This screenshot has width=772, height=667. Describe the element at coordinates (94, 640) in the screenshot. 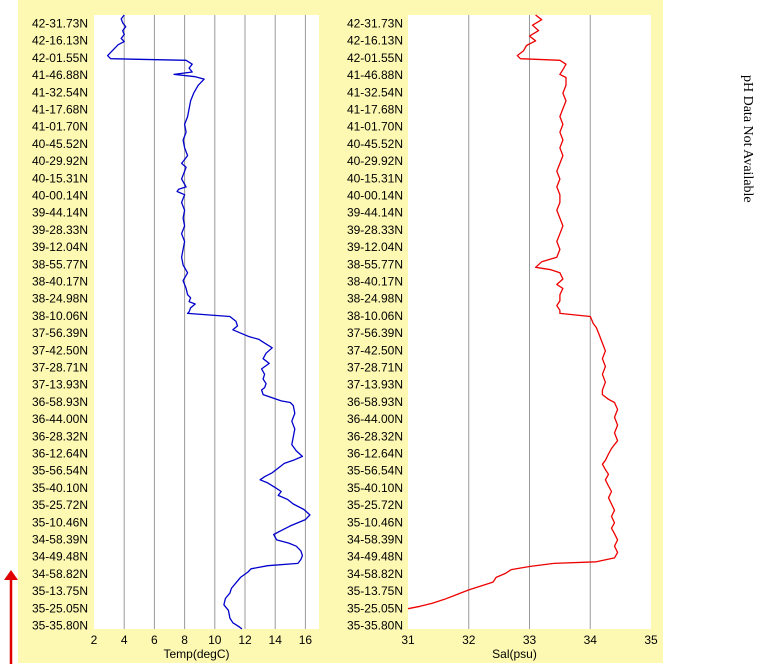

I see `temp-x-tick-label: 2` at that location.